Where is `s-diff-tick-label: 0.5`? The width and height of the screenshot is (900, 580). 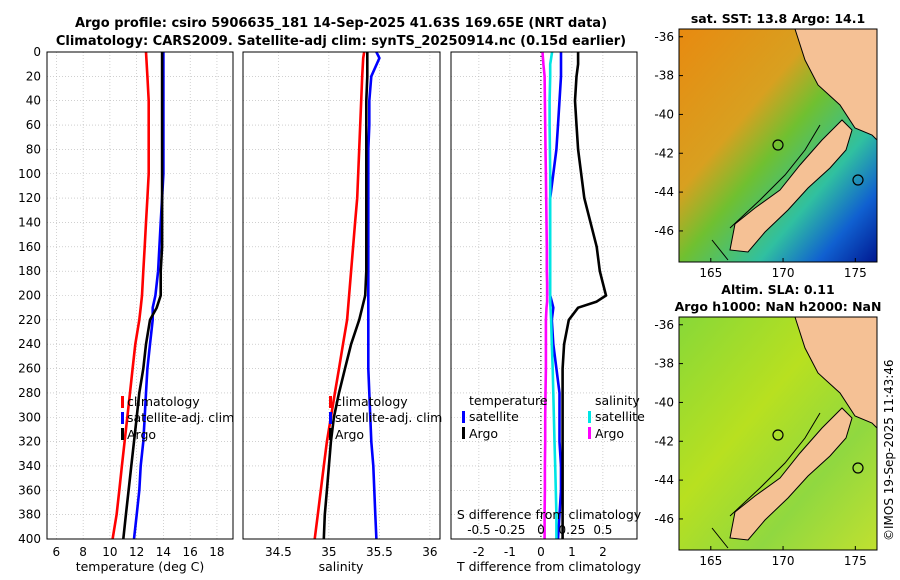 s-diff-tick-label: 0.5 is located at coordinates (602, 530).